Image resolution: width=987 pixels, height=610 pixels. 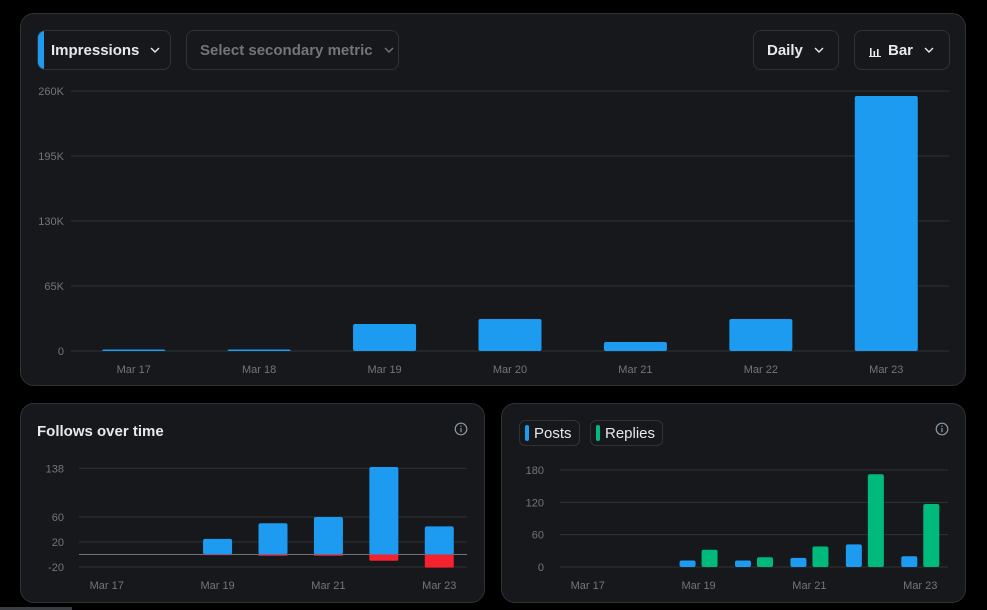 I want to click on primary-metric-dropdown: Impressions, so click(x=104, y=50).